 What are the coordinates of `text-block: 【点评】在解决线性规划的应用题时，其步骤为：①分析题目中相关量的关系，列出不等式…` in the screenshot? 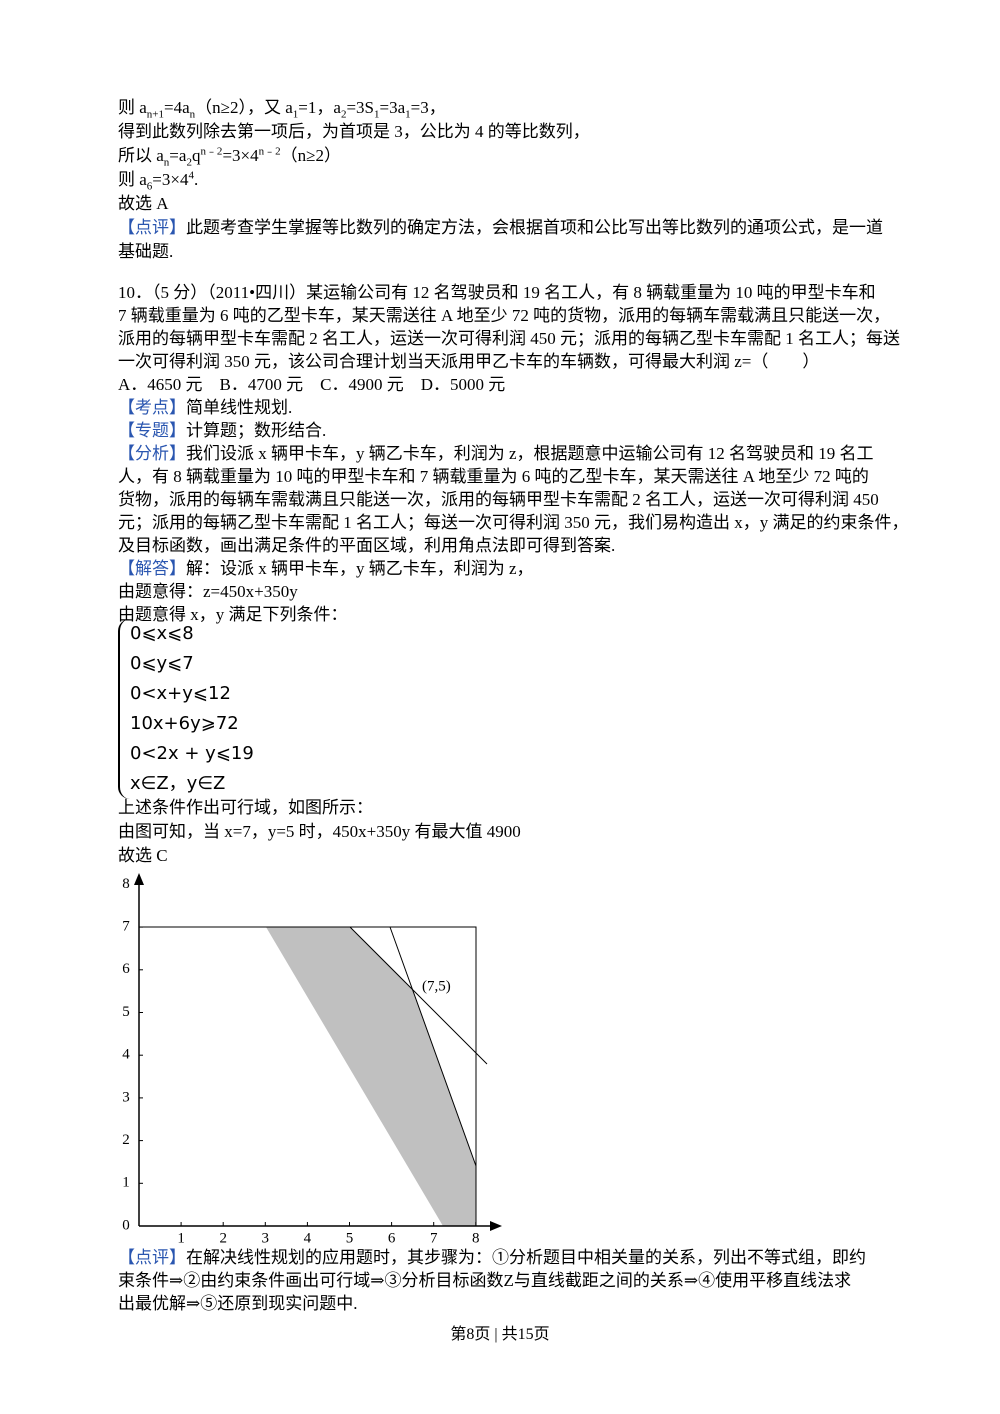 It's located at (513, 1280).